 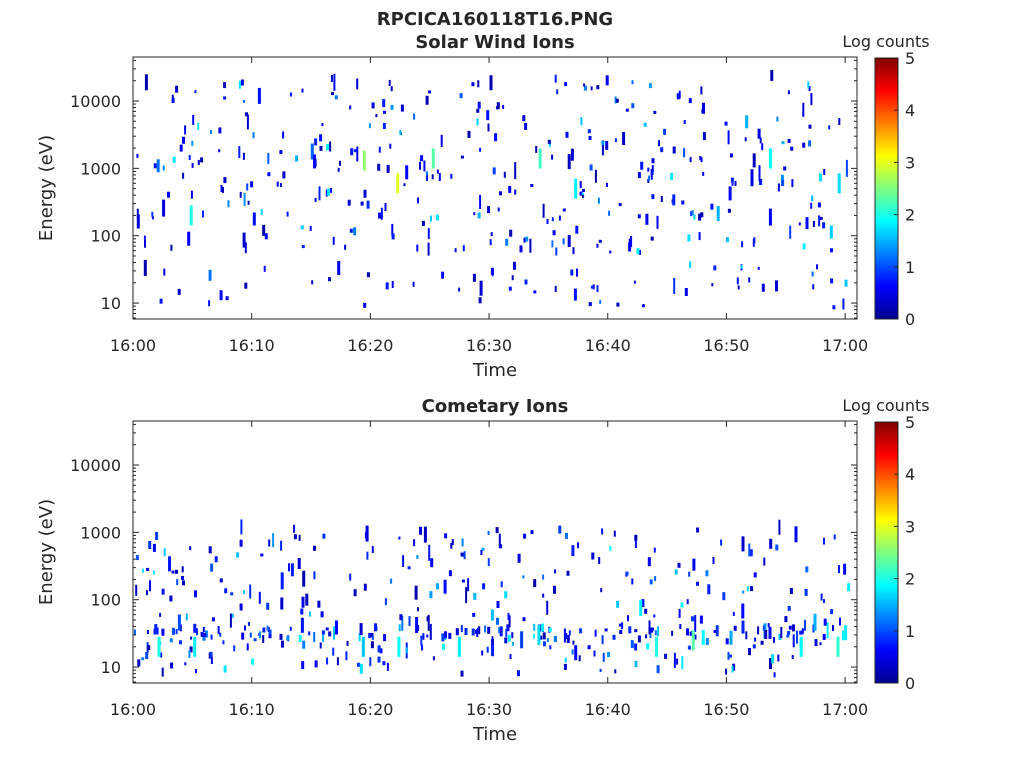 I want to click on cometary-xlabel: Time, so click(x=494, y=734).